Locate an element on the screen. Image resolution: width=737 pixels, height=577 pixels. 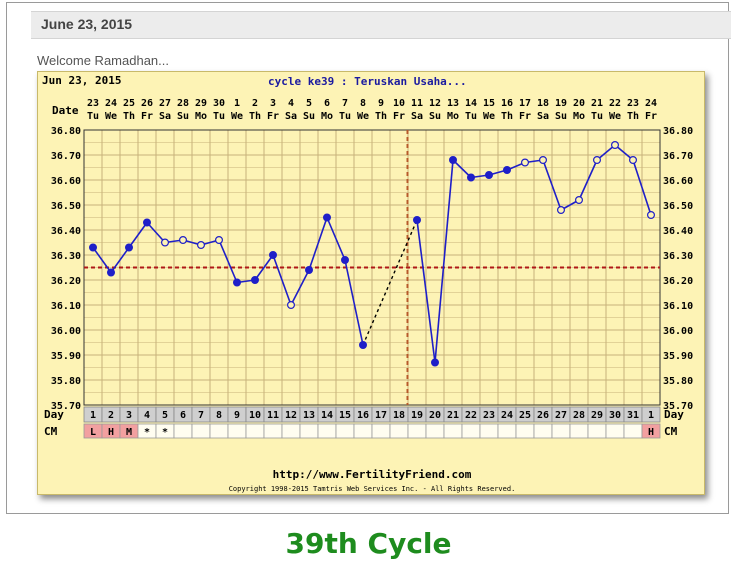
cm-value: * is located at coordinates (147, 432).